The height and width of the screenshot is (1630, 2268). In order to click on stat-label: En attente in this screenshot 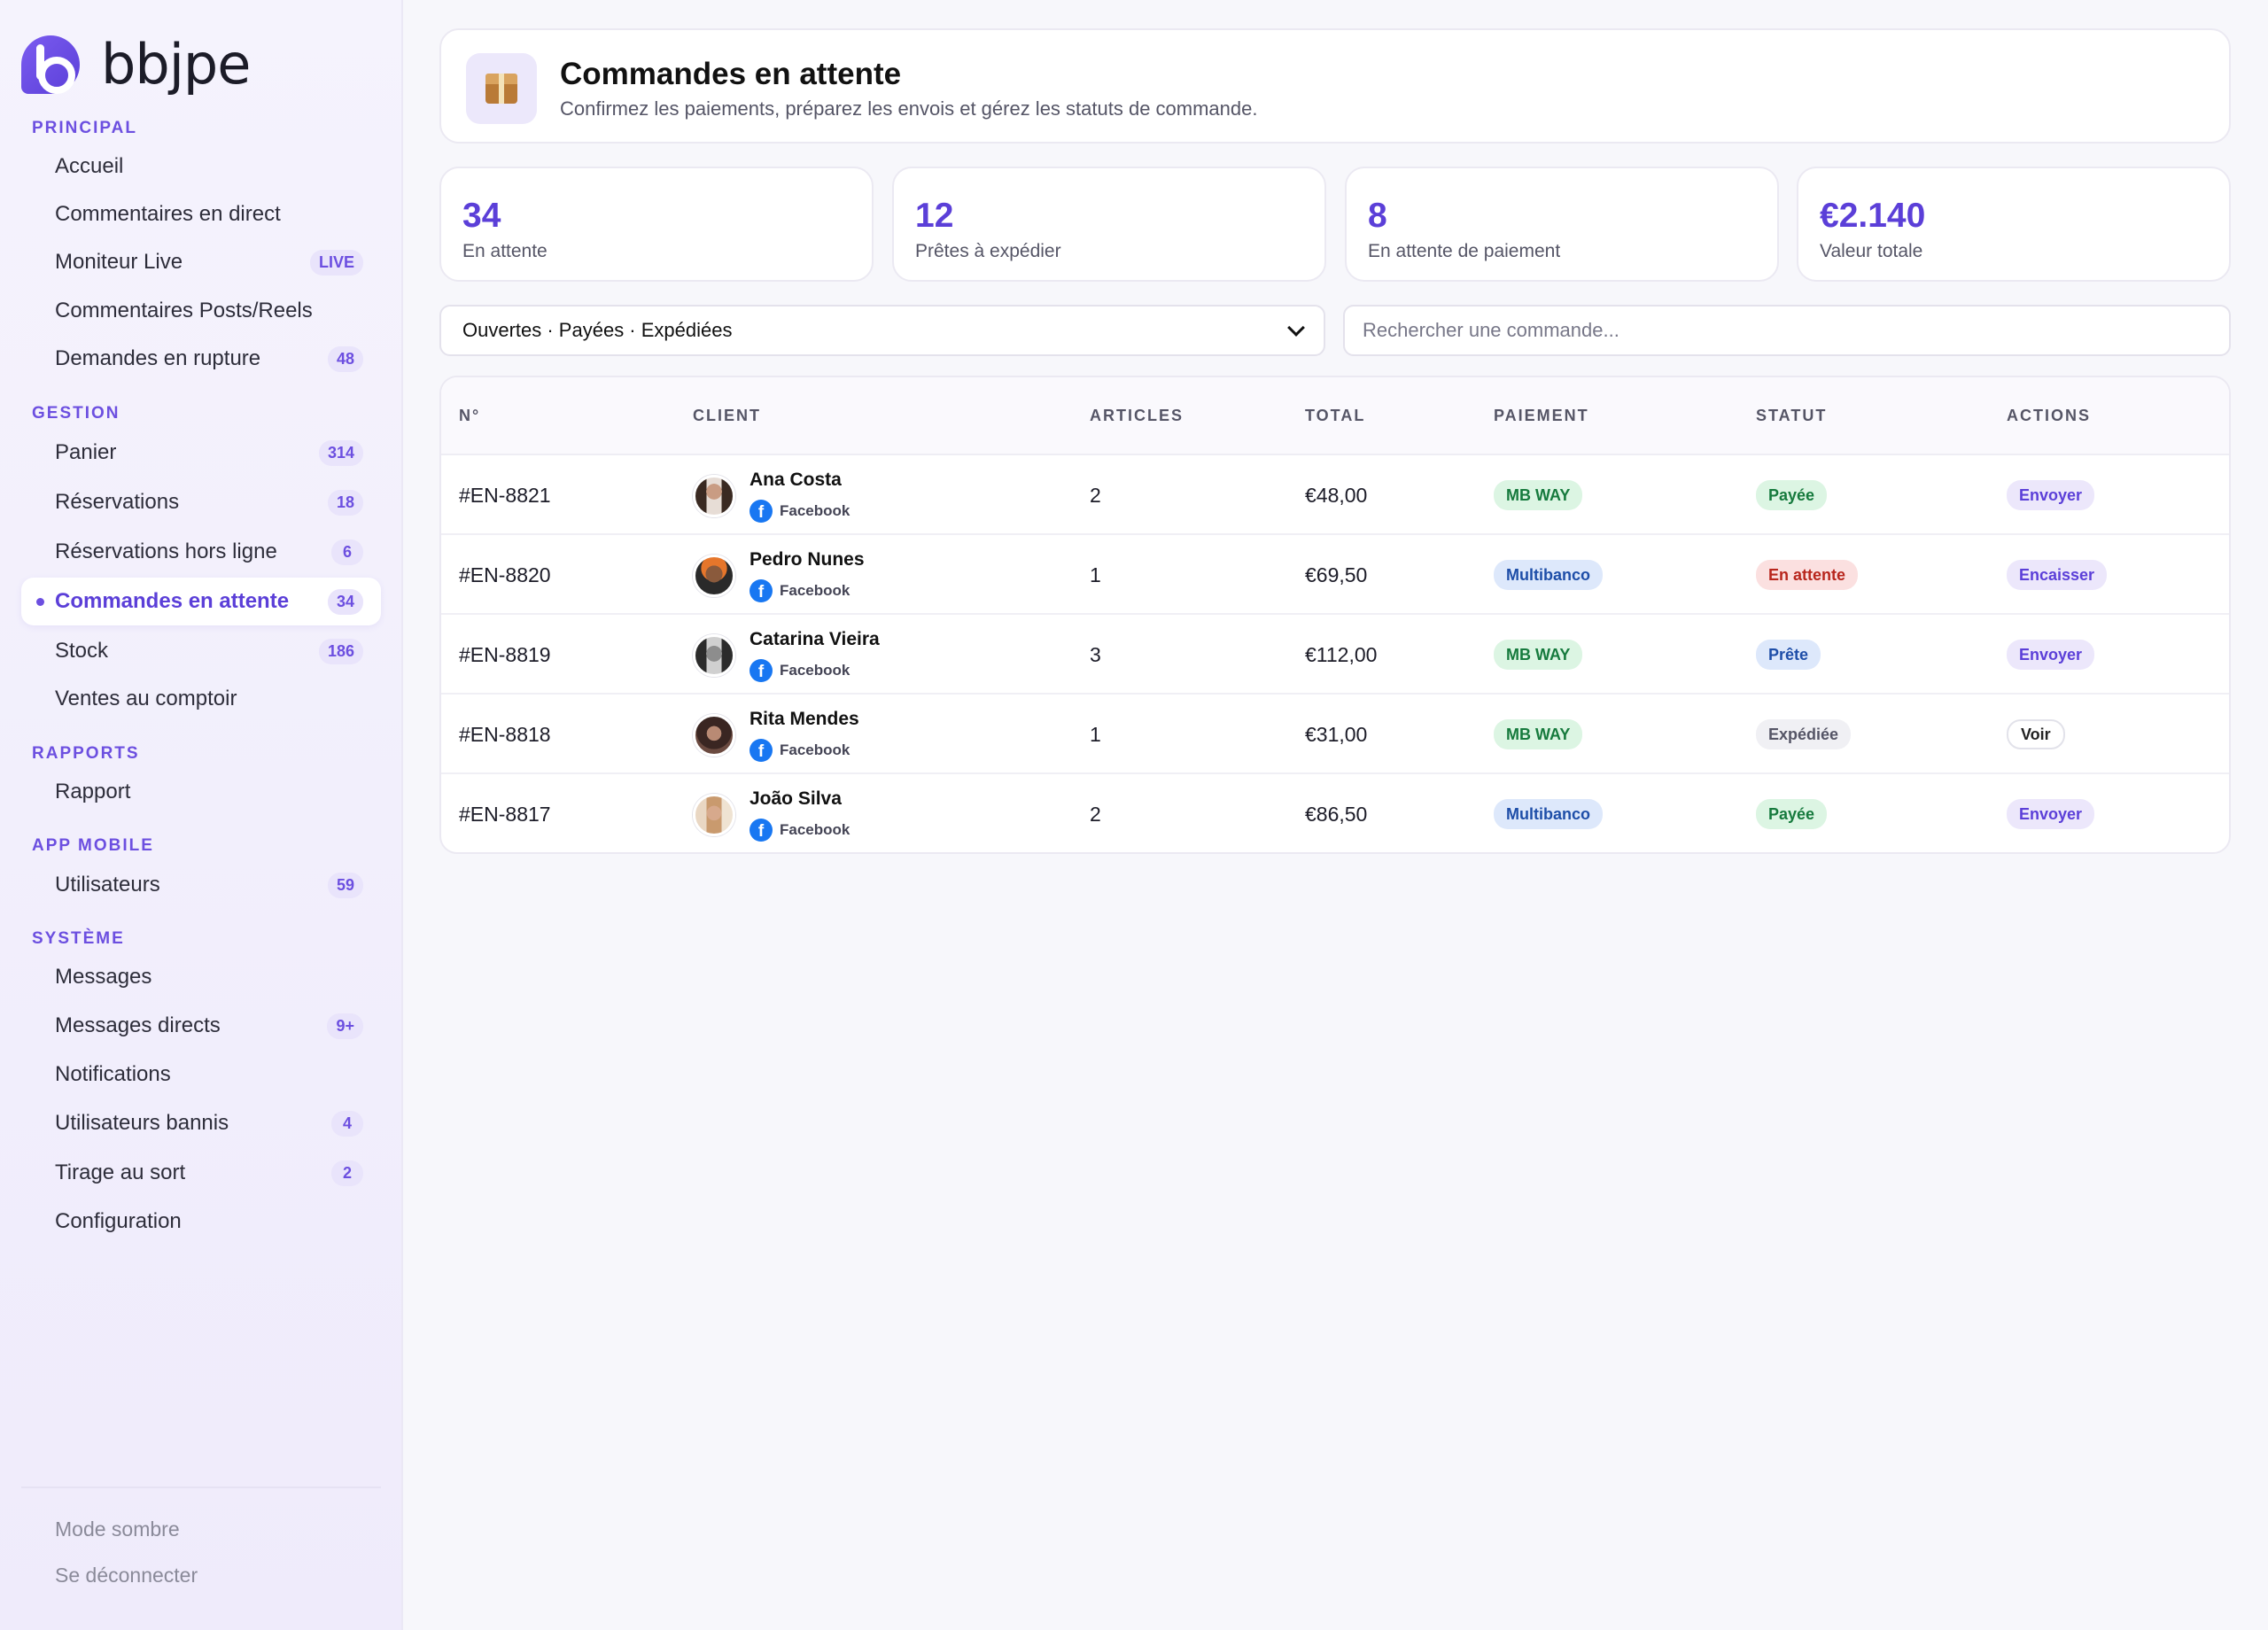, I will do `click(505, 251)`.